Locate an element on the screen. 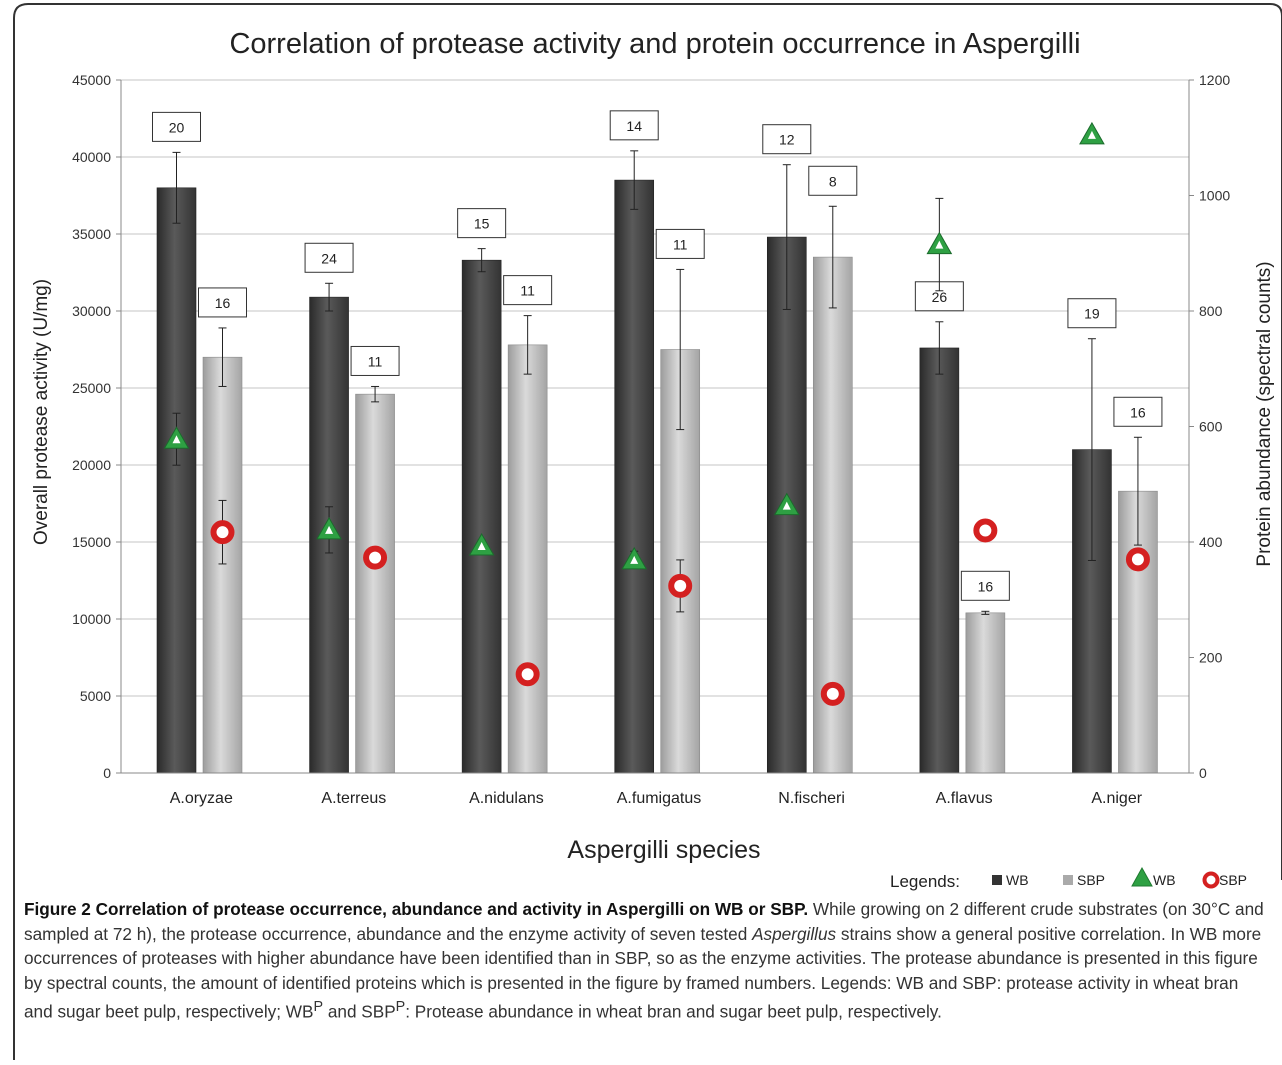 The height and width of the screenshot is (1065, 1282). count-label: 8 is located at coordinates (833, 181).